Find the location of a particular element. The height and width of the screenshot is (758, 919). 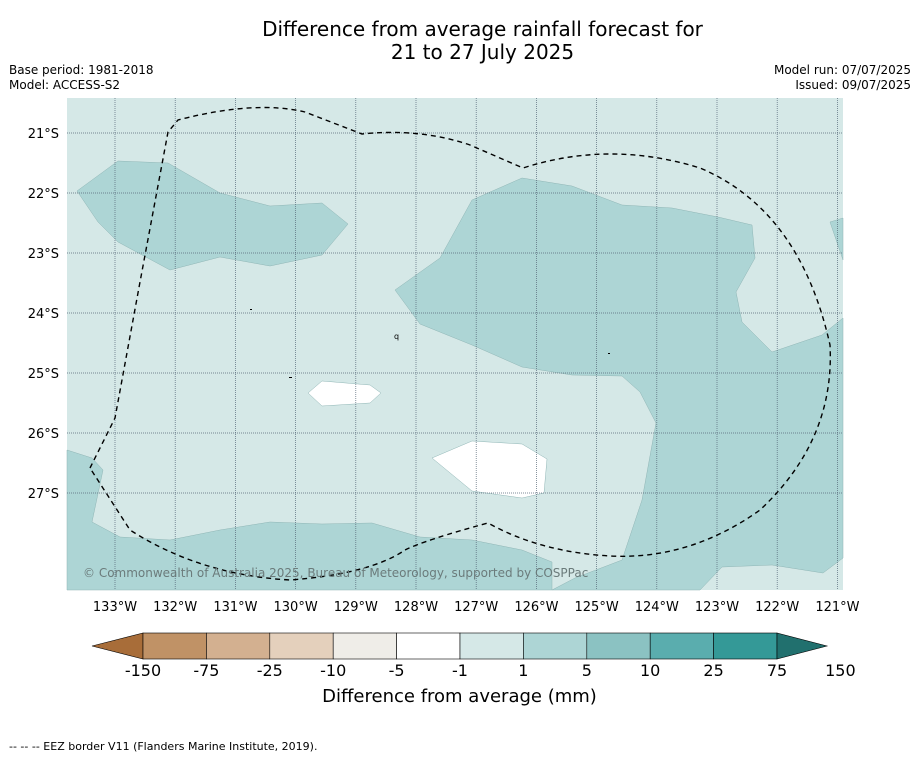

colorbar-tick-label: -5 is located at coordinates (396, 670).